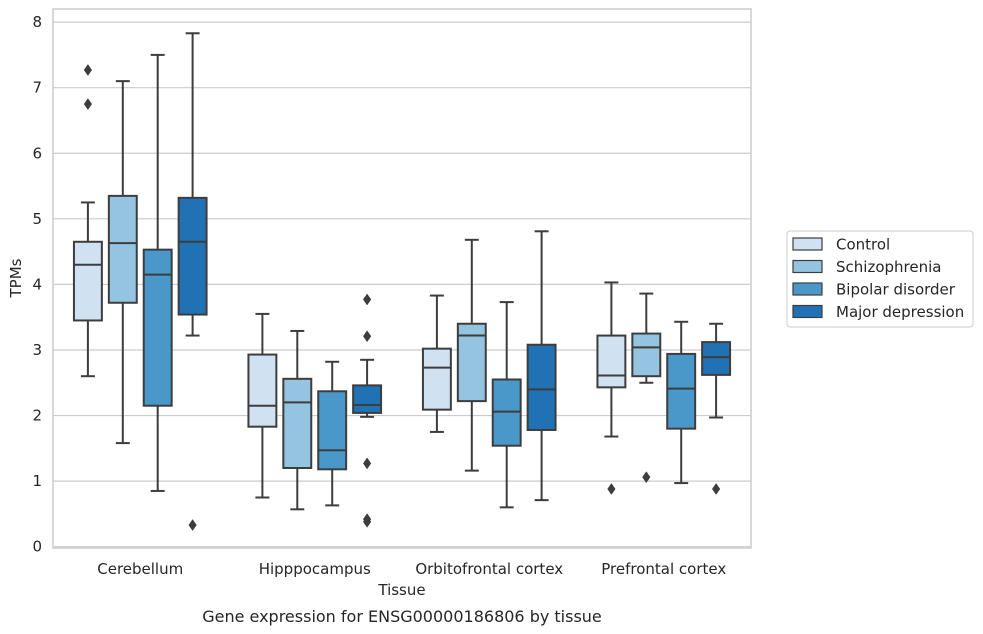  I want to click on legend-frame, so click(880, 279).